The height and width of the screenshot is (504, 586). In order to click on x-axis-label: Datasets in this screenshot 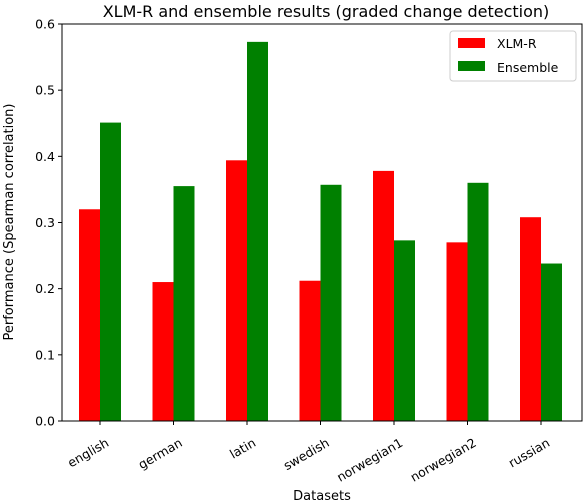, I will do `click(322, 496)`.